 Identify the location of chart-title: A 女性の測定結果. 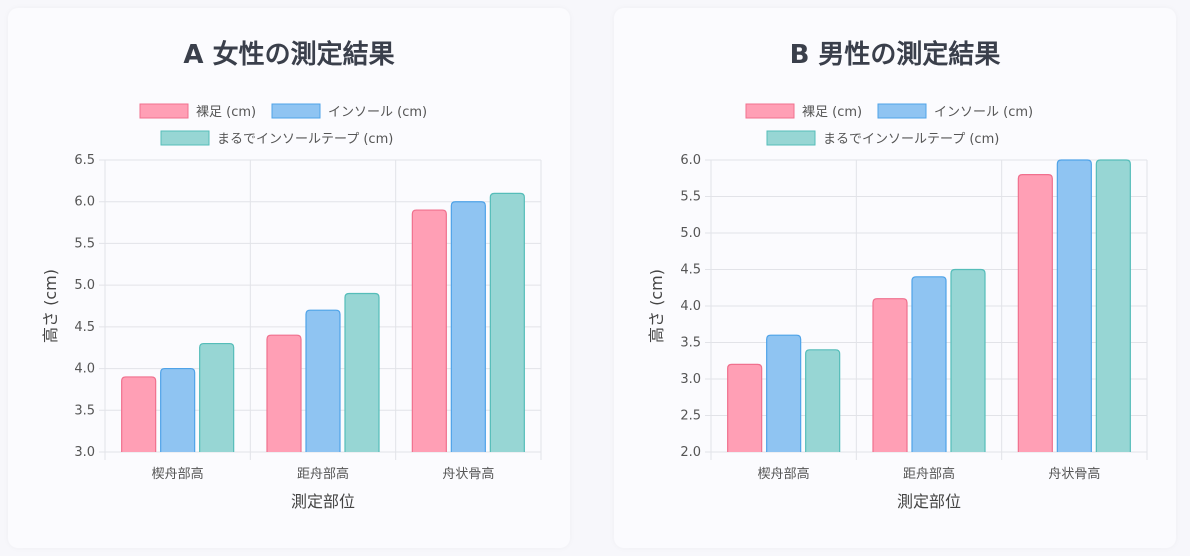
(288, 54).